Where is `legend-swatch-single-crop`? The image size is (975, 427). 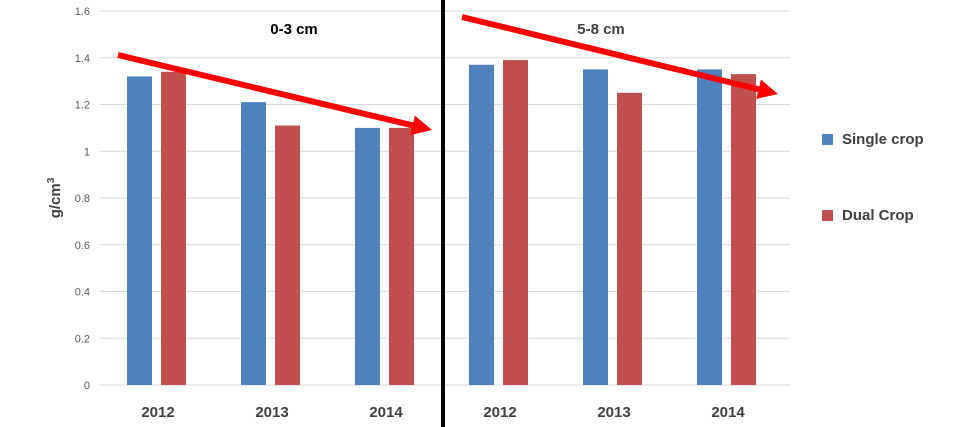
legend-swatch-single-crop is located at coordinates (827, 139).